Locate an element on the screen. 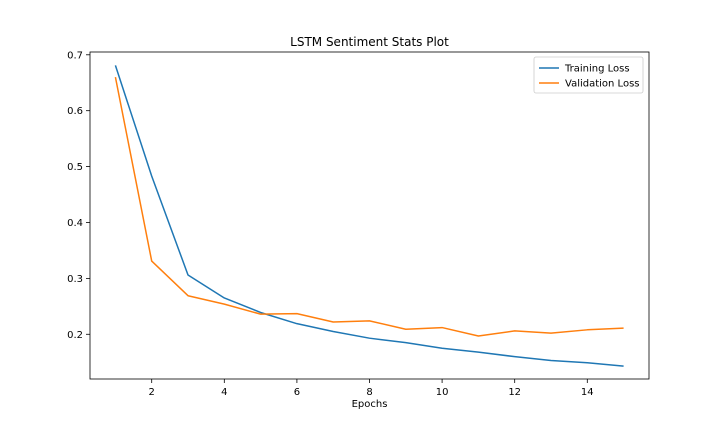 The image size is (720, 432). x-tick-label: 14 is located at coordinates (587, 392).